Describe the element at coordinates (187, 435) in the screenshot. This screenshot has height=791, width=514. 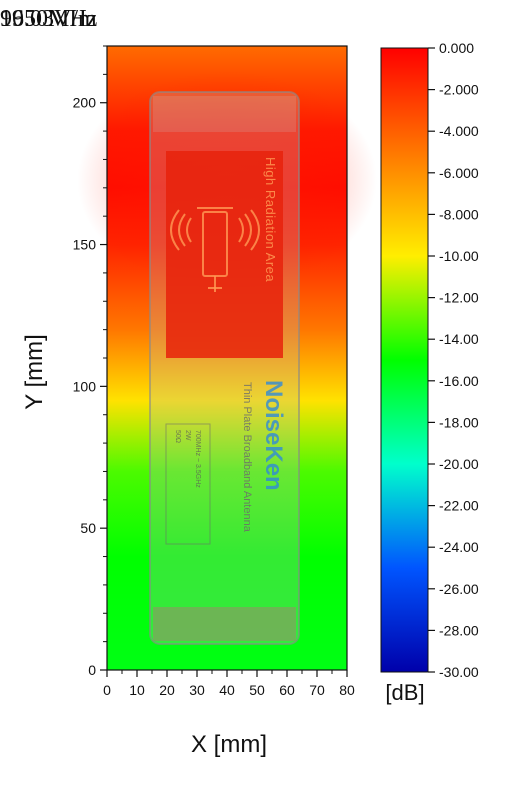
I see `spec-row-max-input: 2W` at that location.